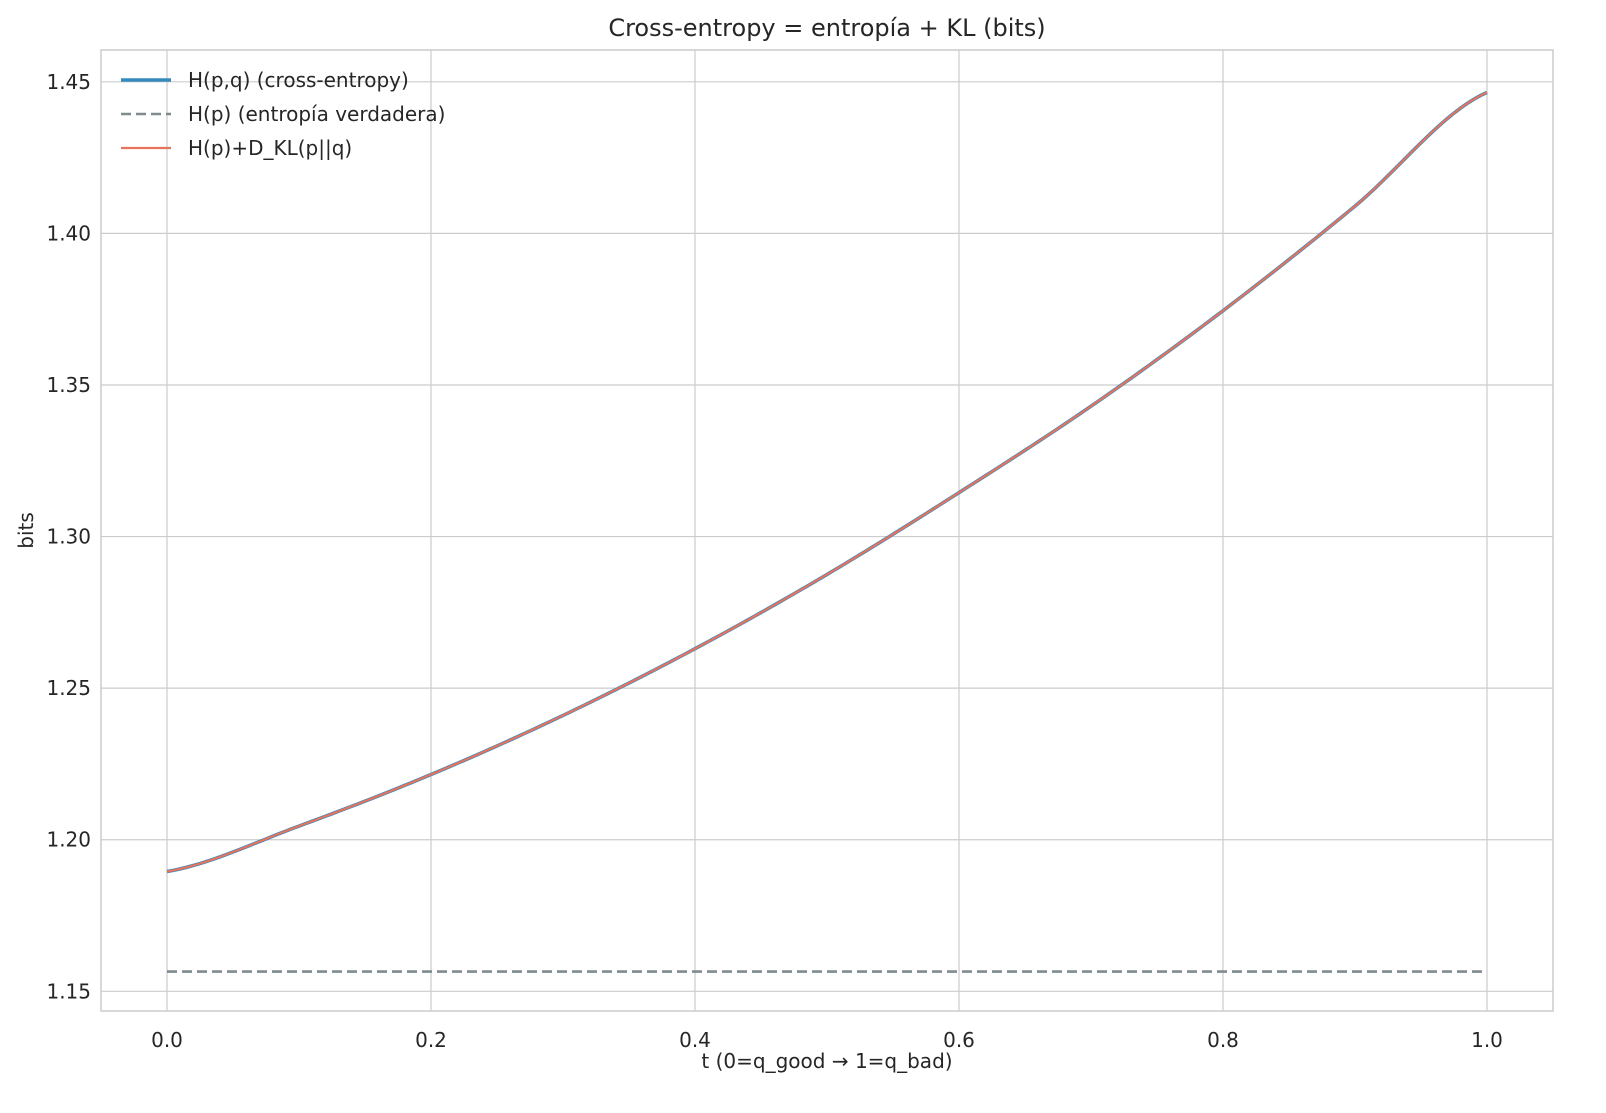 The image size is (1606, 1113). What do you see at coordinates (826, 28) in the screenshot?
I see `chart-title: Cross-entropy = entropía + KL (bits)` at bounding box center [826, 28].